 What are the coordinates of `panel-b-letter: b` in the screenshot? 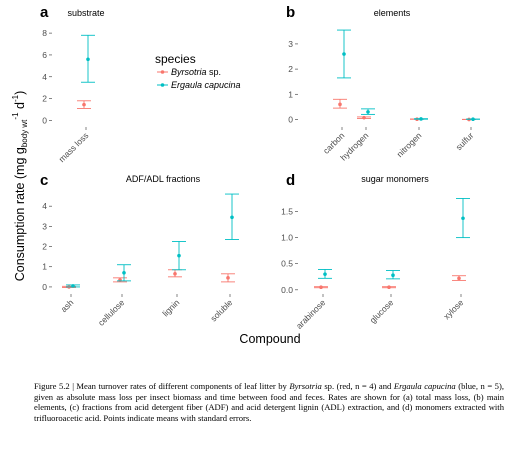 It's located at (290, 12).